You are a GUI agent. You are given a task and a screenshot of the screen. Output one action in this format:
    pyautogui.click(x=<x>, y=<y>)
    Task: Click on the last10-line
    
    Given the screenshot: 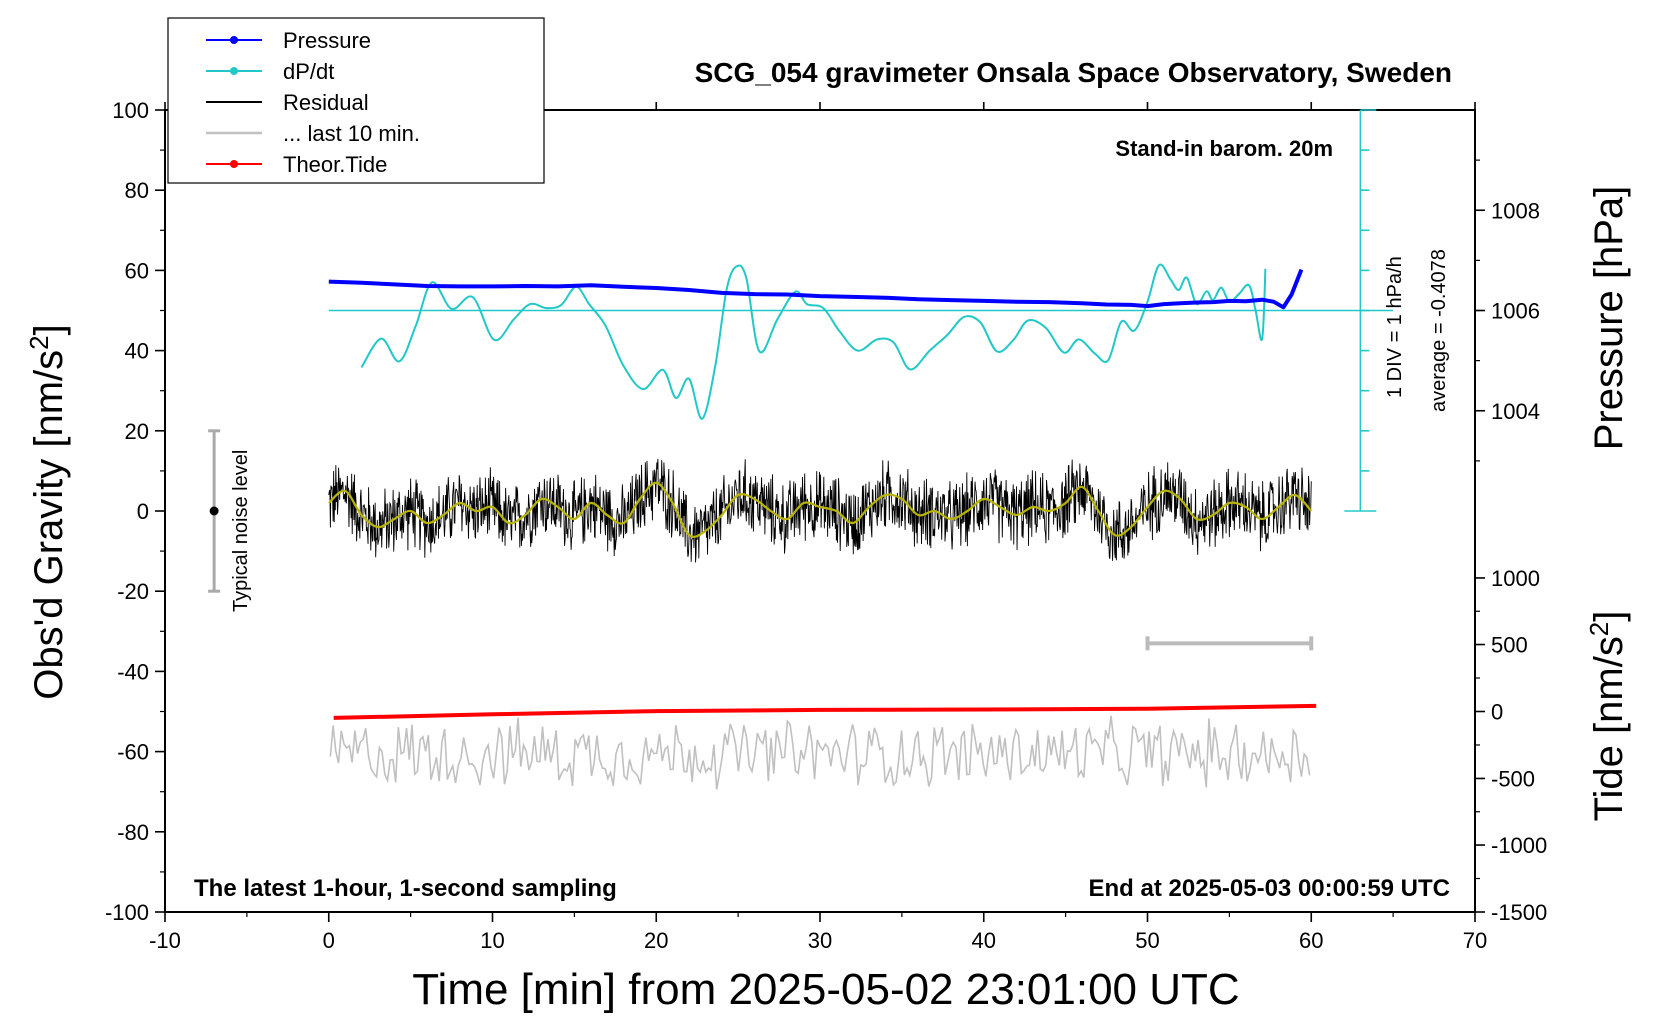 What is the action you would take?
    pyautogui.click(x=820, y=752)
    